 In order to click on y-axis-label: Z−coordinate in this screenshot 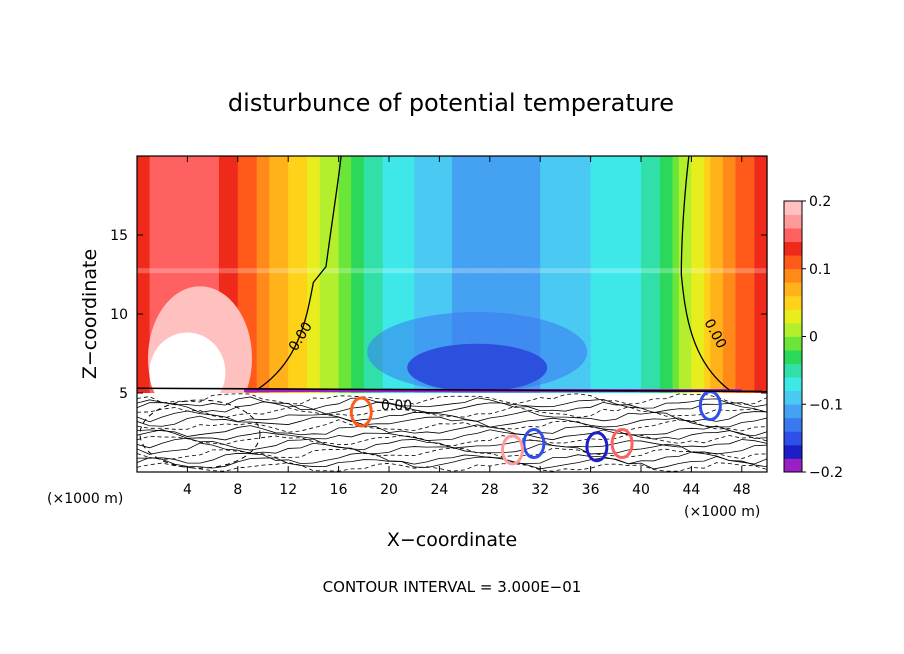, I will do `click(90, 314)`.